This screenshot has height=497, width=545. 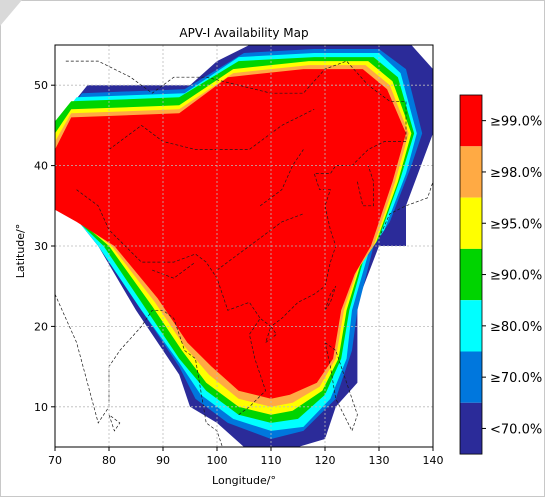 I want to click on x-tick-label-140: 140, so click(x=433, y=460).